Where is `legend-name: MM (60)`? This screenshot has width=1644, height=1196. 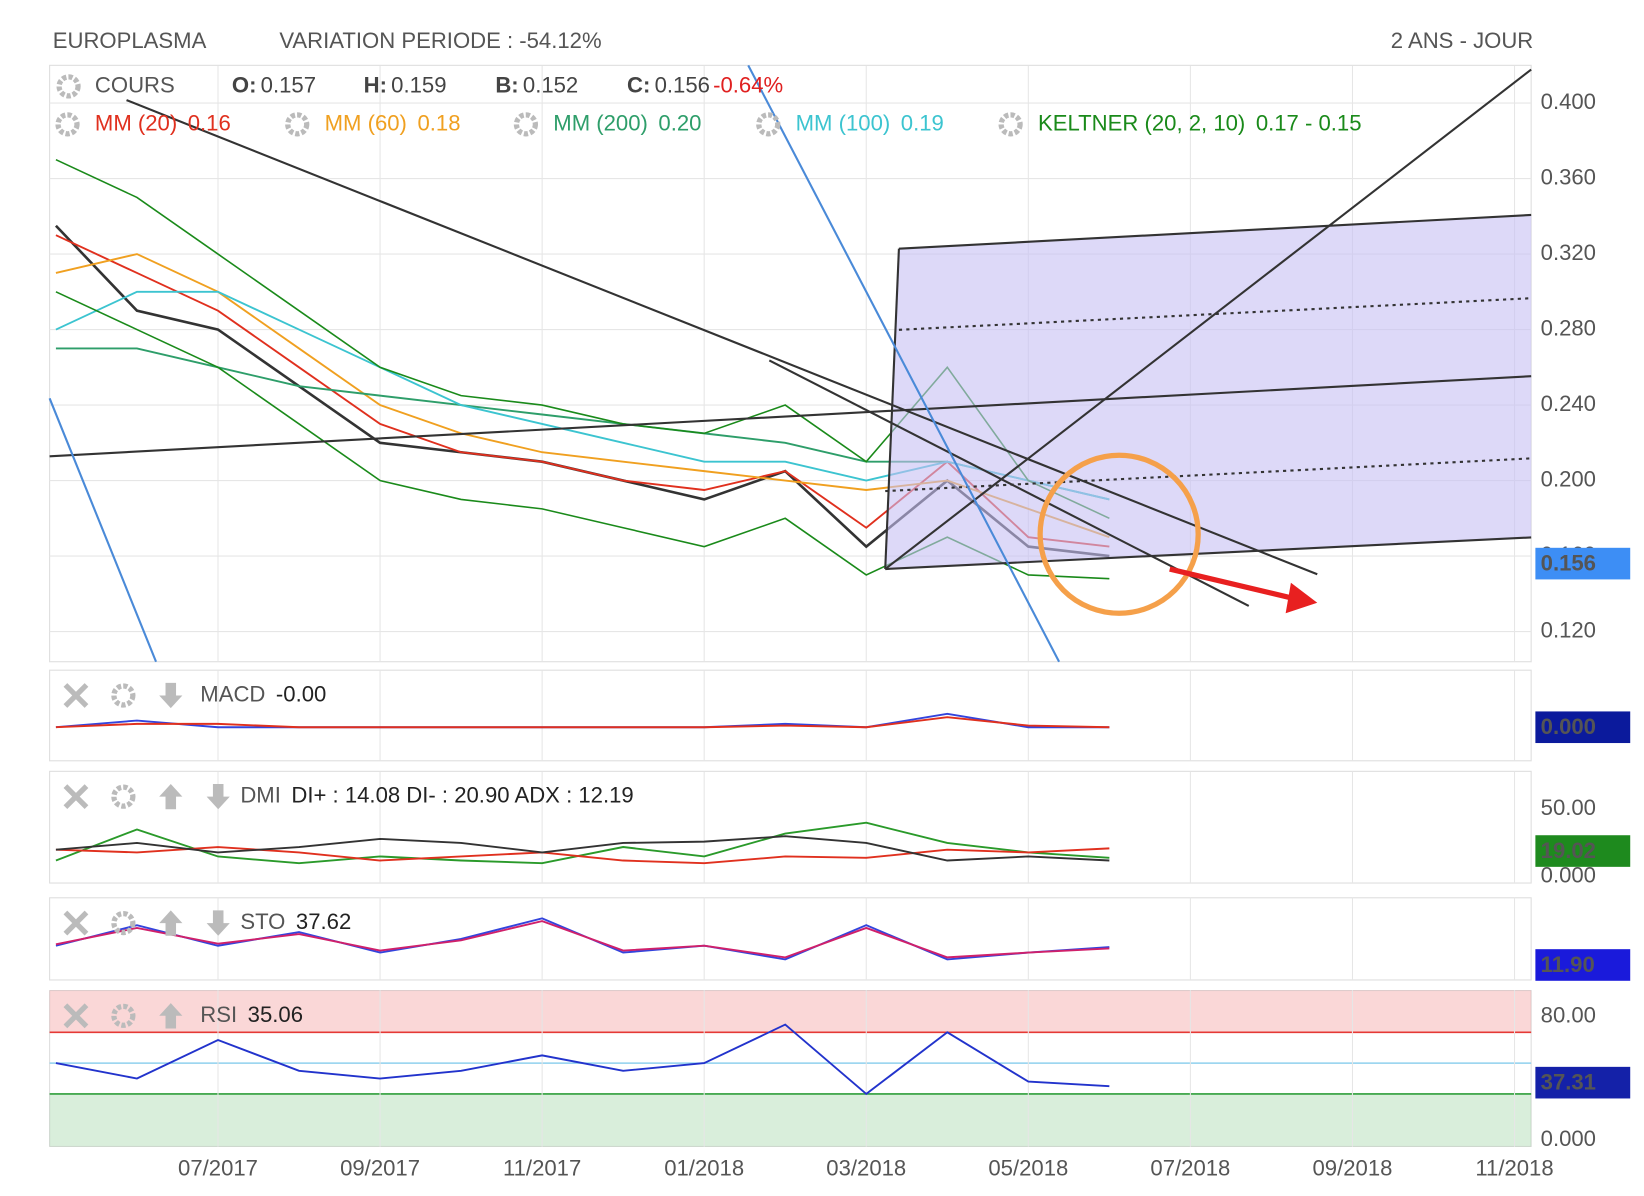
legend-name: MM (60) is located at coordinates (366, 122).